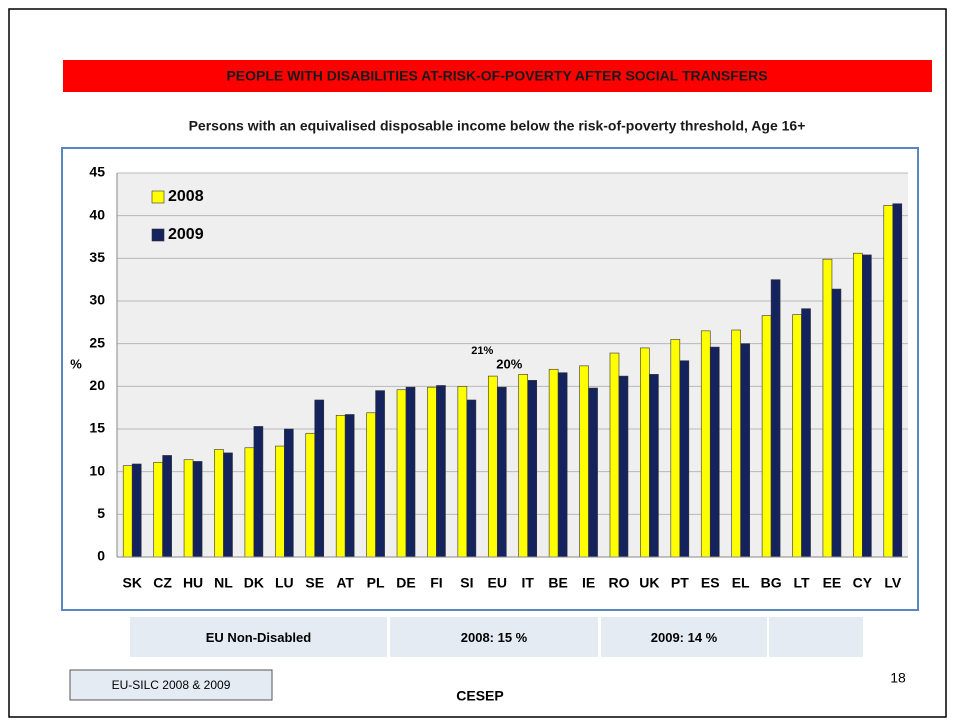 The image size is (955, 720). Describe the element at coordinates (684, 637) in the screenshot. I see `table-cell: 2009: 14 %` at that location.